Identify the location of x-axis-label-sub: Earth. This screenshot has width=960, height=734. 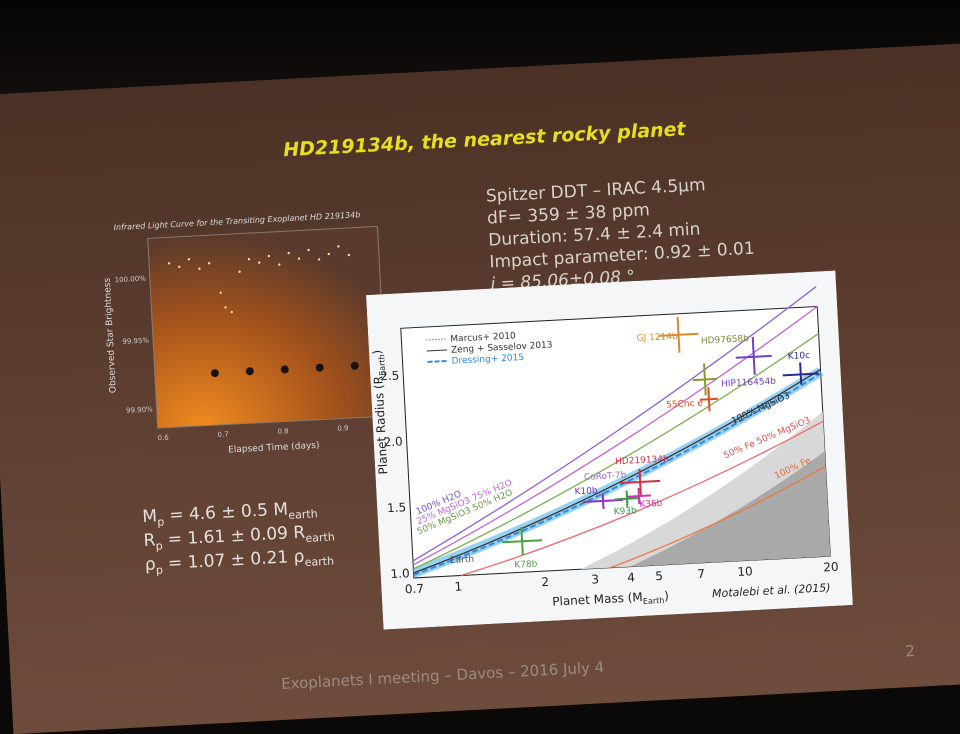
(654, 601).